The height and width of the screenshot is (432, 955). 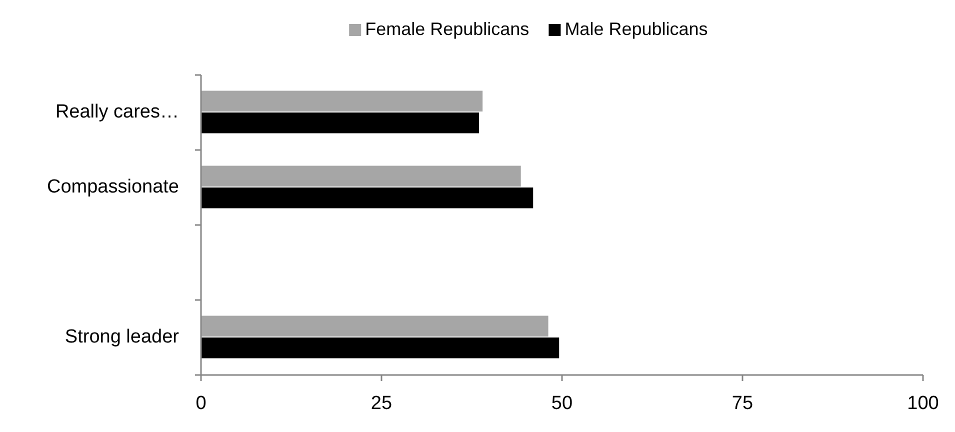 I want to click on y-tick-label: Strong leader, so click(x=122, y=337).